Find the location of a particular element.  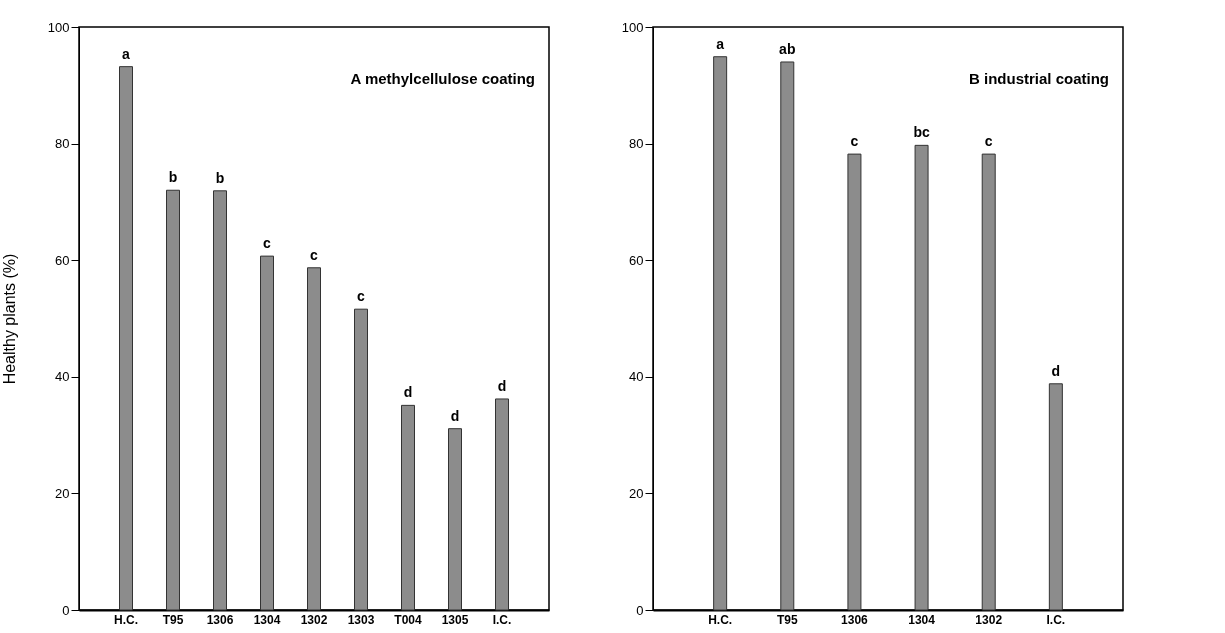

text: A methylcellulose coating is located at coordinates (442, 78).